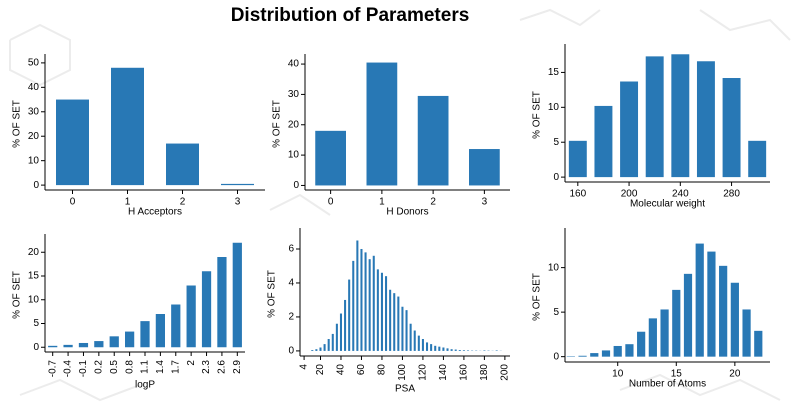  I want to click on y-tick-label: 15, so click(554, 72).